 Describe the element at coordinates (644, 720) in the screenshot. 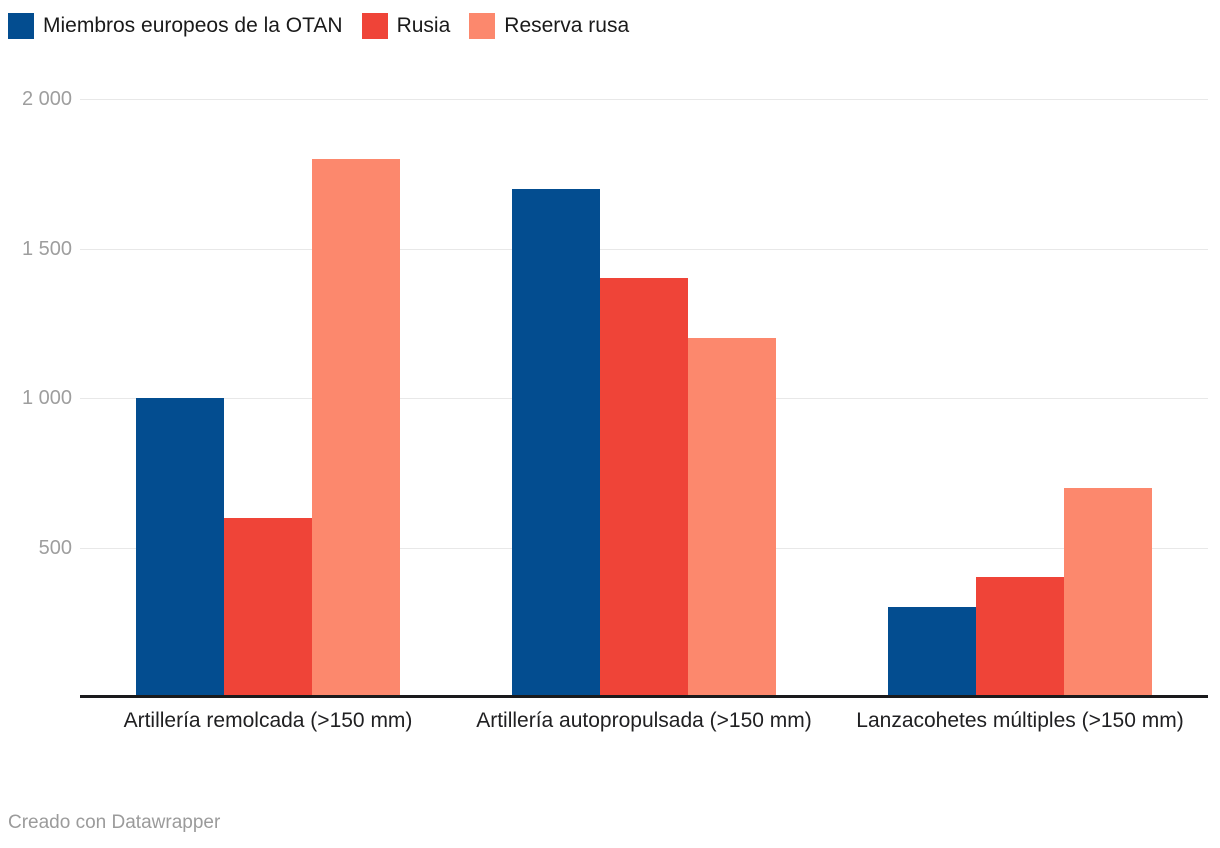

I see `x-category-label: Artillería autopropulsada (>150 mm)` at that location.